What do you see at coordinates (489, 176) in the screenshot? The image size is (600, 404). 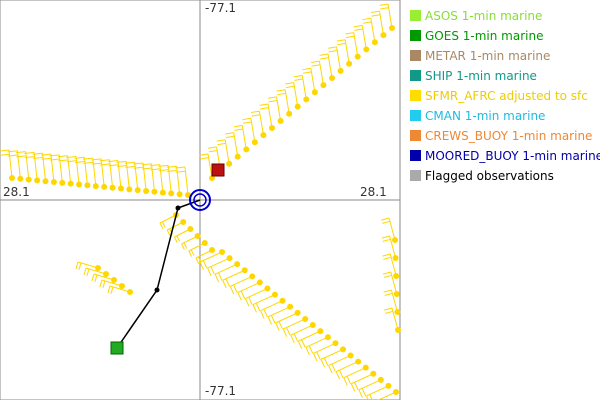 I see `legend-label: Flagged observations` at bounding box center [489, 176].